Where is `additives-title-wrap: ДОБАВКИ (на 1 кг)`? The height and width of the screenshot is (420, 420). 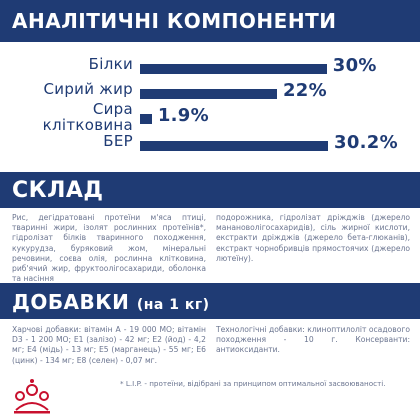
additives-title-wrap: ДОБАВКИ (на 1 кг) is located at coordinates (111, 303).